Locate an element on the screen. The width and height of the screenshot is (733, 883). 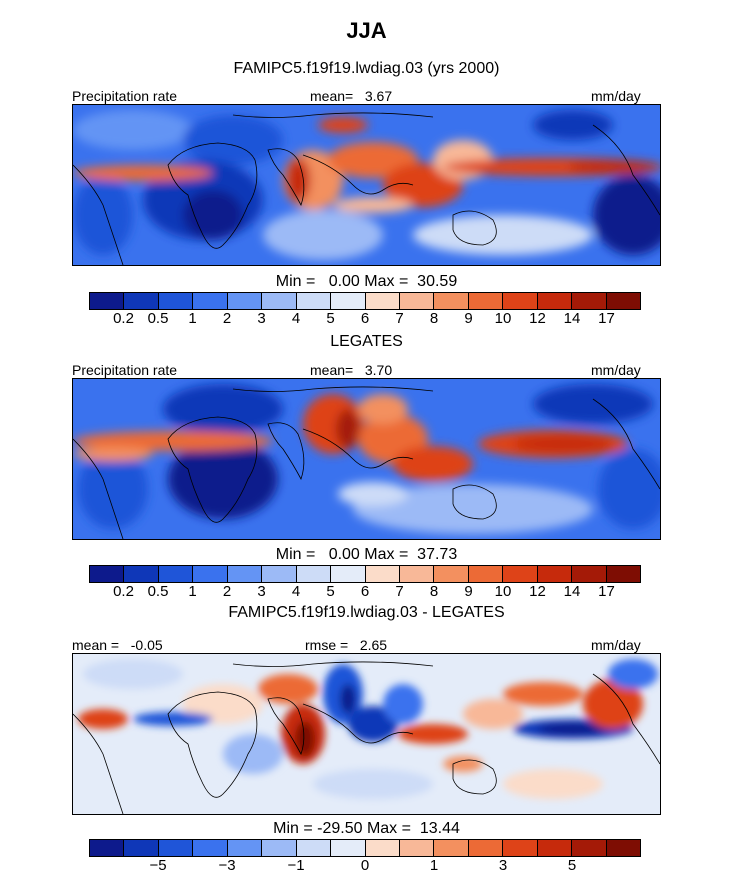
obs-panel-heading: LEGATES is located at coordinates (366, 341).